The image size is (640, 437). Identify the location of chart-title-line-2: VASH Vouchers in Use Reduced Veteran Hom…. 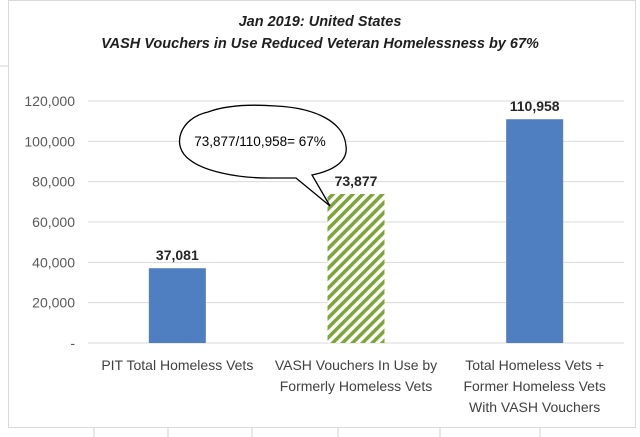
(320, 44).